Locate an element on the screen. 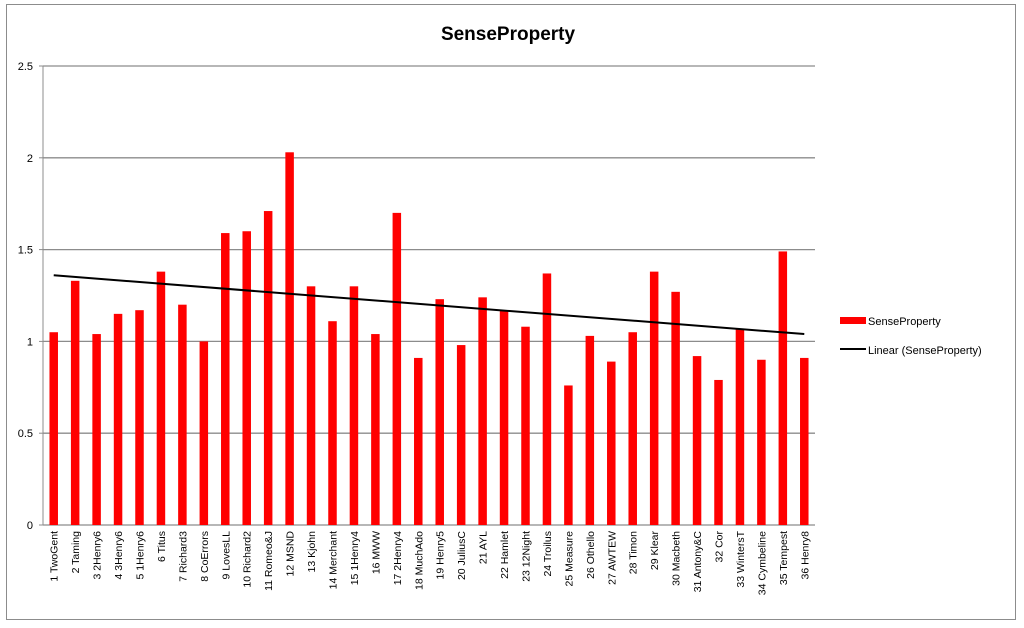 The height and width of the screenshot is (628, 1024). x-tick-label: 12 MSND is located at coordinates (291, 554).